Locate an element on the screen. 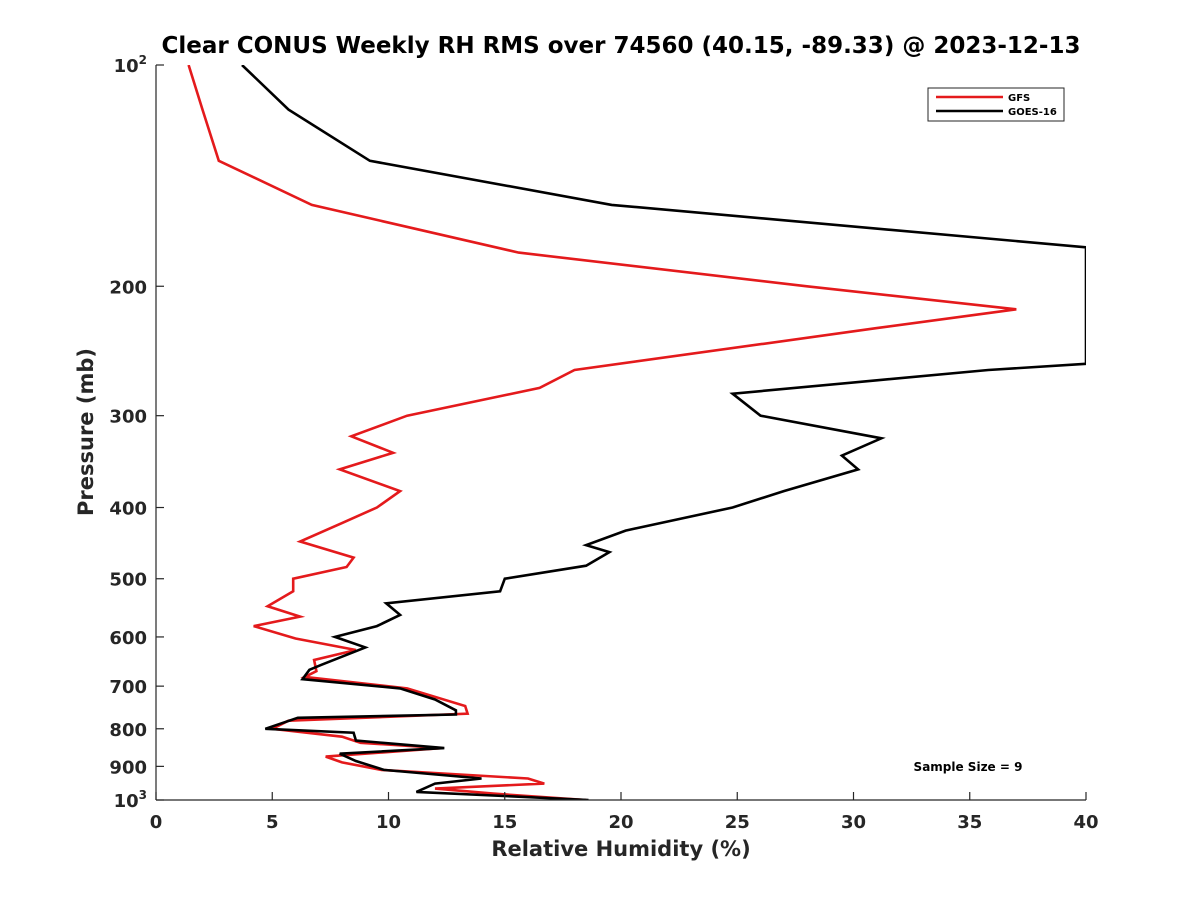  y-tick-label: 900 is located at coordinates (128, 767).